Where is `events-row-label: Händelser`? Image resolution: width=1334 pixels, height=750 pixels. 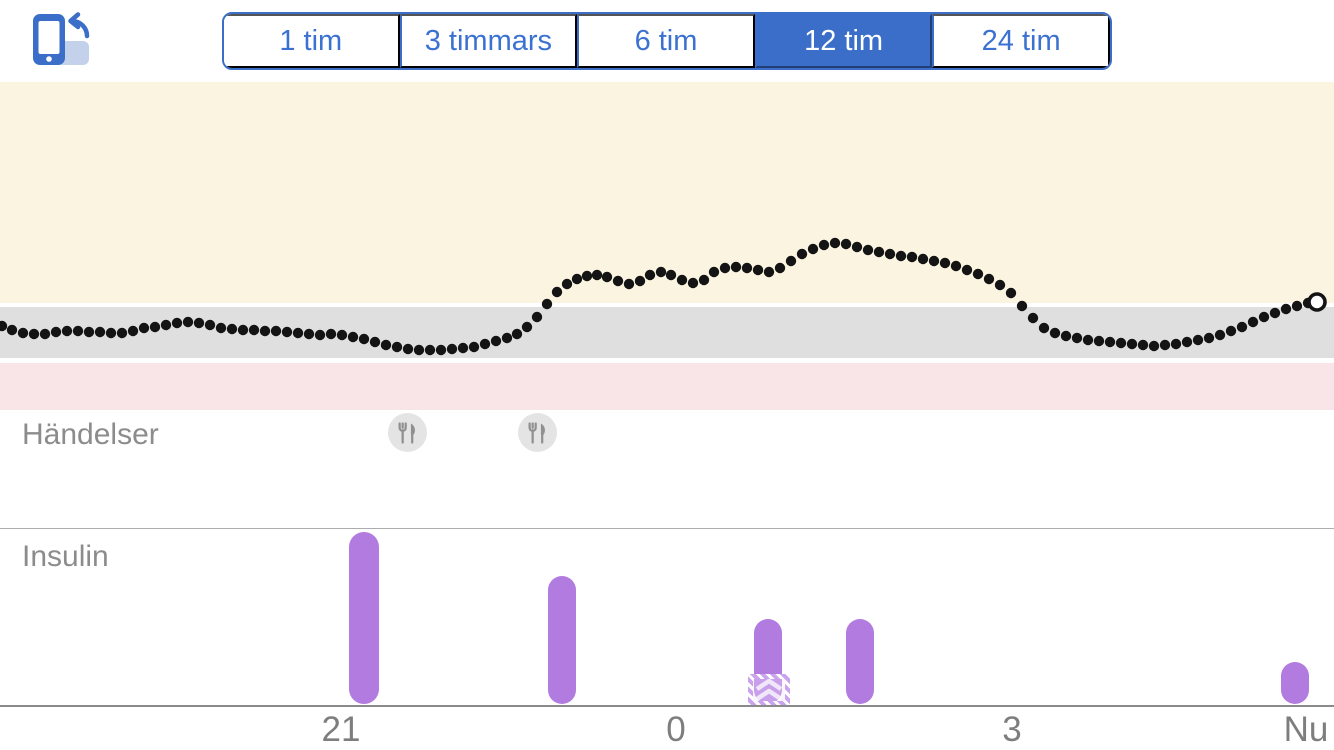
events-row-label: Händelser is located at coordinates (90, 434).